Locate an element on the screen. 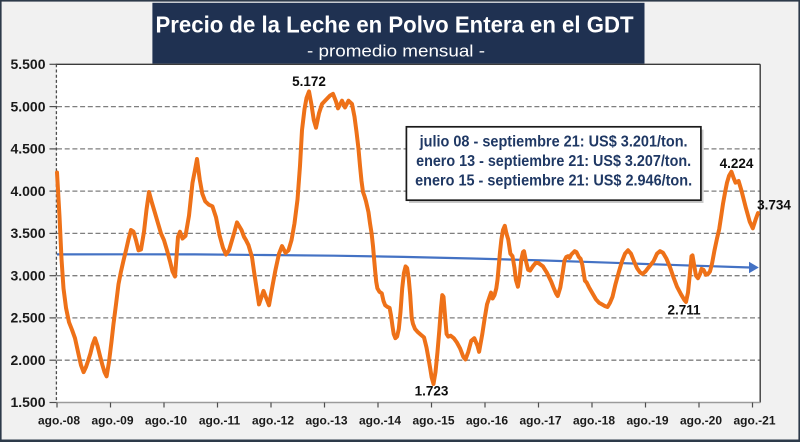 This screenshot has width=800, height=442. svg-text: 2.711 is located at coordinates (684, 310).